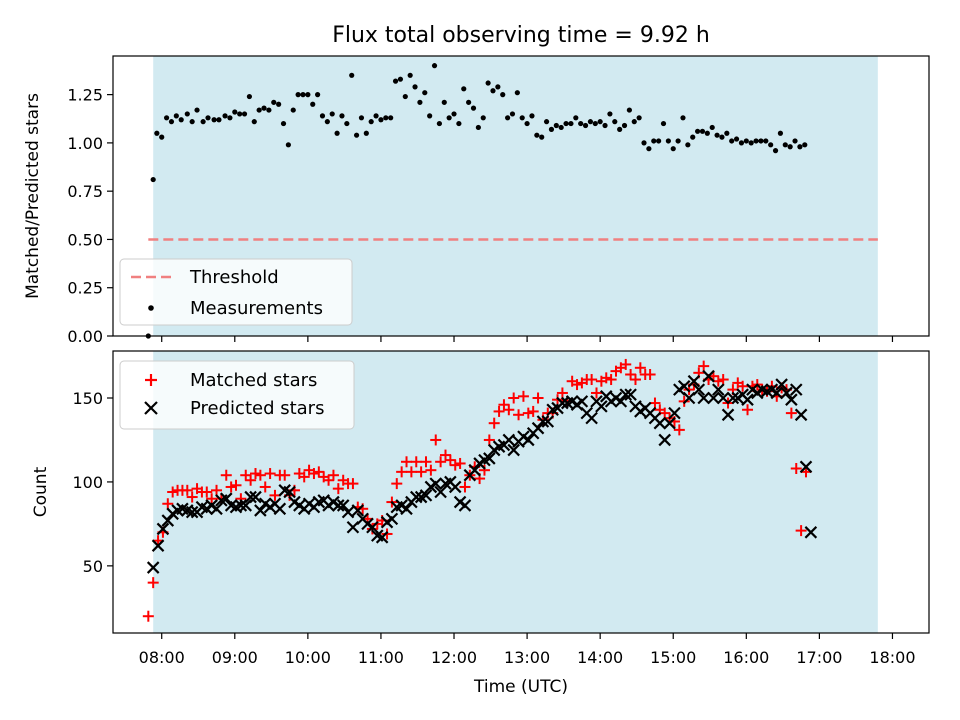 Image resolution: width=960 pixels, height=720 pixels. Describe the element at coordinates (520, 687) in the screenshot. I see `x-axis-label: Time (UTC)` at that location.